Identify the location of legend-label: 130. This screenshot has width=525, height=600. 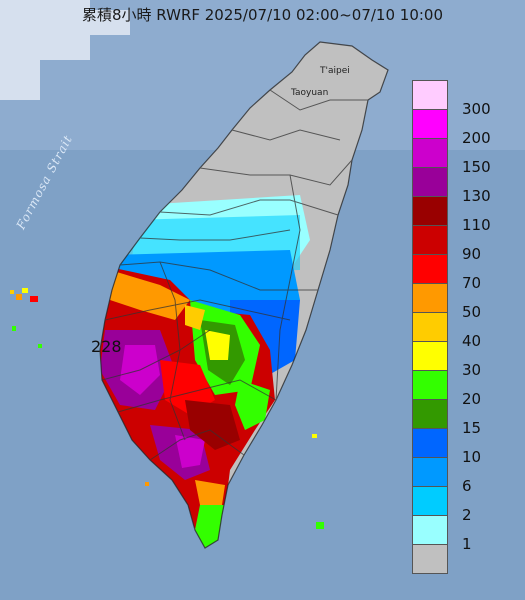
(476, 196).